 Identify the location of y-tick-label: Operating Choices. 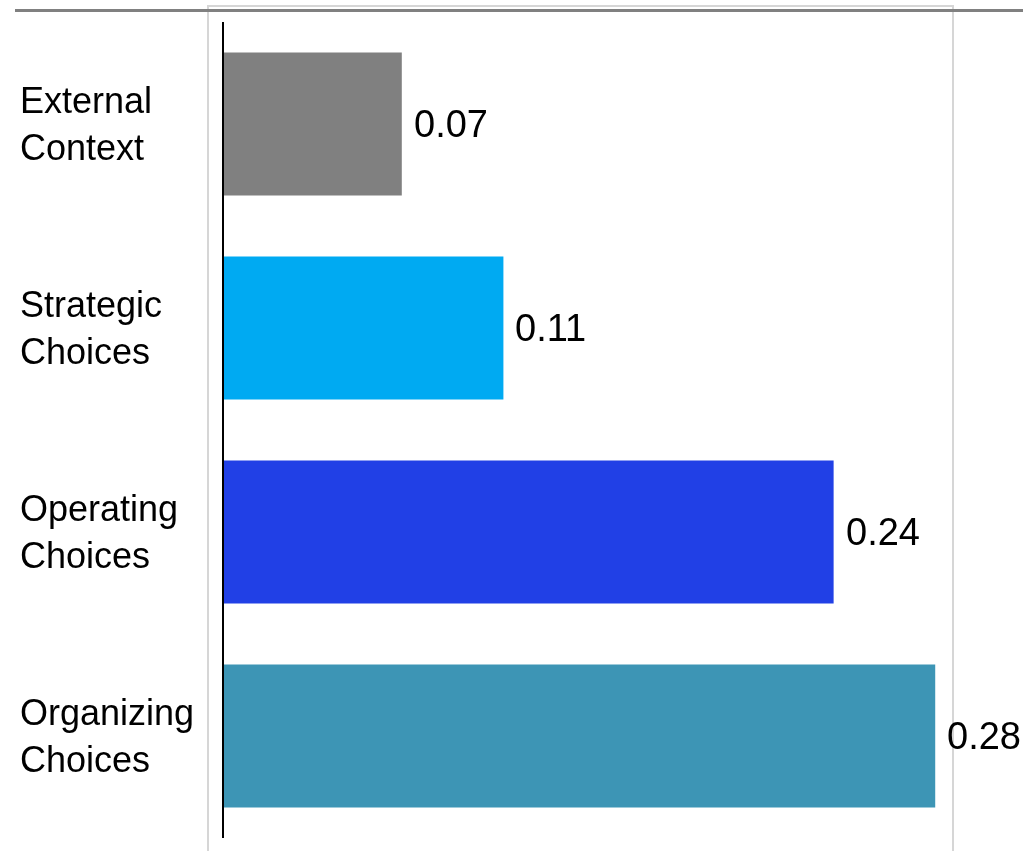
(99, 532).